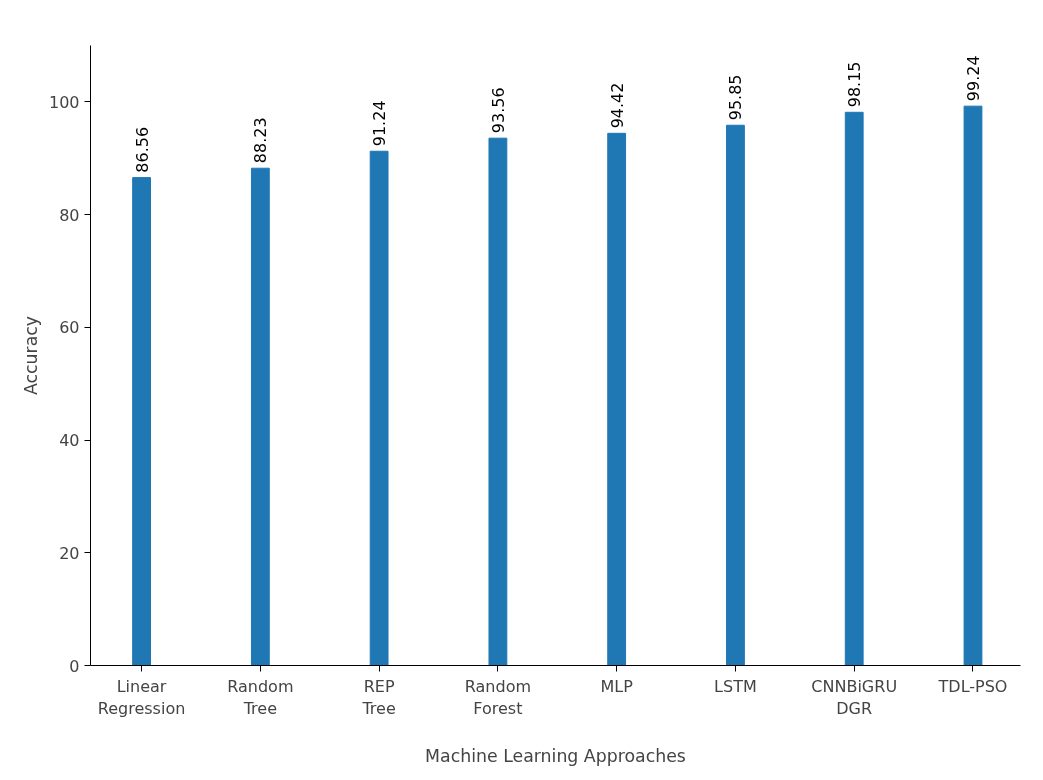  What do you see at coordinates (261, 140) in the screenshot?
I see `data-label: 88.23` at bounding box center [261, 140].